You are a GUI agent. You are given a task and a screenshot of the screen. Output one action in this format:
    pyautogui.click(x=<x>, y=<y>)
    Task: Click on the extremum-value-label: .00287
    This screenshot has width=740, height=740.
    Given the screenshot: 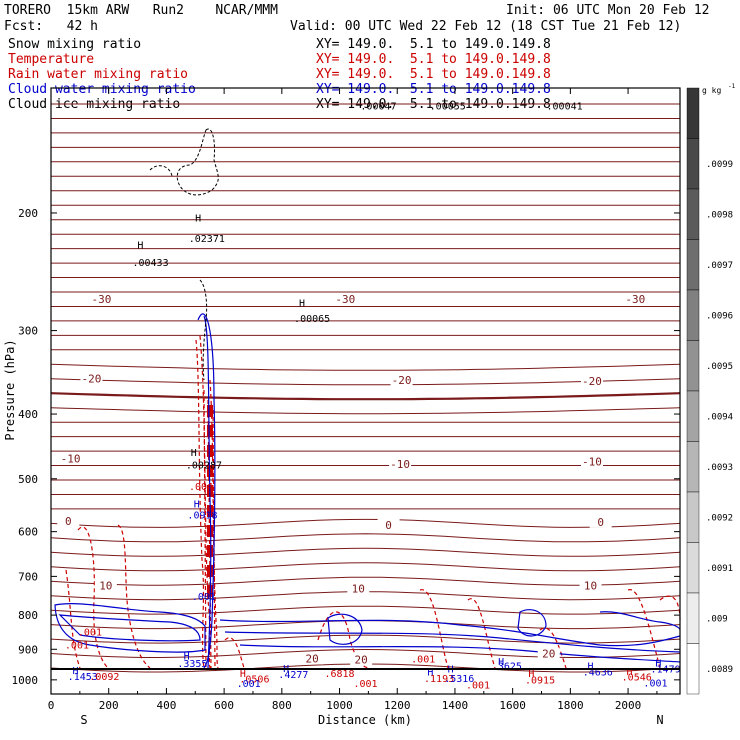 What is the action you would take?
    pyautogui.click(x=204, y=466)
    